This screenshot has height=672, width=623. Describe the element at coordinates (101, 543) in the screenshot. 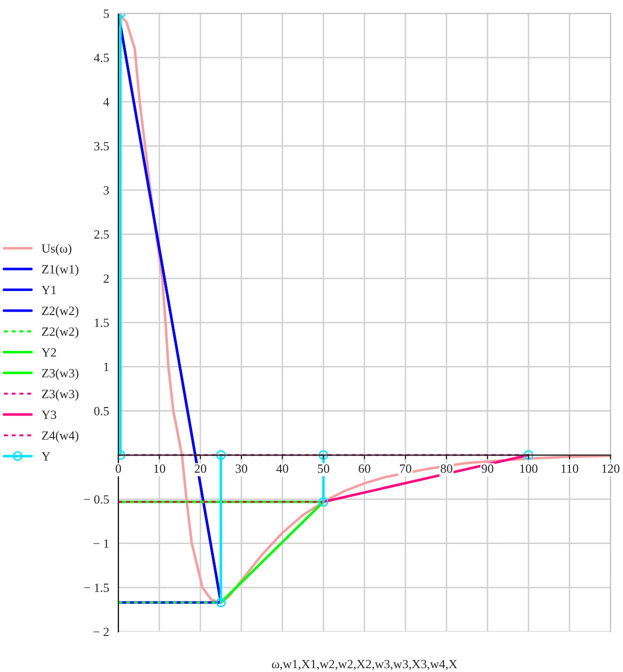

I see `y-tick-label: − 1` at that location.